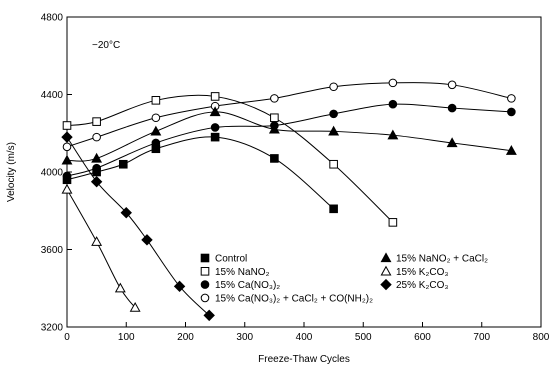 The width and height of the screenshot is (551, 371). What do you see at coordinates (422, 337) in the screenshot?
I see `x-tick-label: 600` at bounding box center [422, 337].